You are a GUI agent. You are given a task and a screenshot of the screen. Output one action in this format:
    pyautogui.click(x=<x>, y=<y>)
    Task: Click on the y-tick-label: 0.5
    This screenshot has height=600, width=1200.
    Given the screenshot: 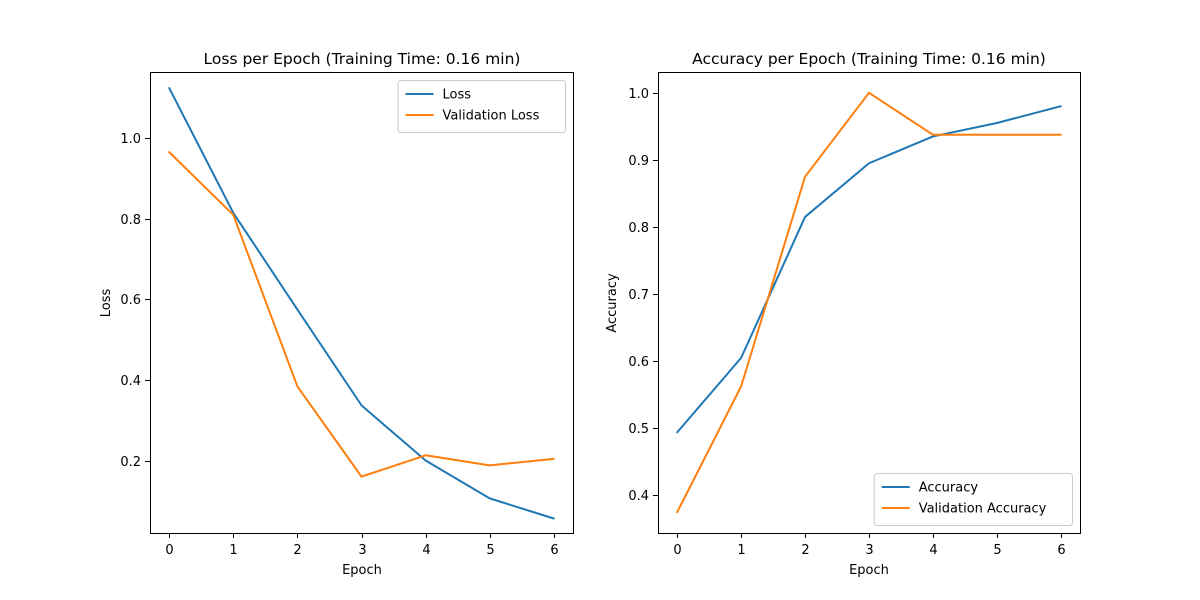 What is the action you would take?
    pyautogui.click(x=638, y=429)
    